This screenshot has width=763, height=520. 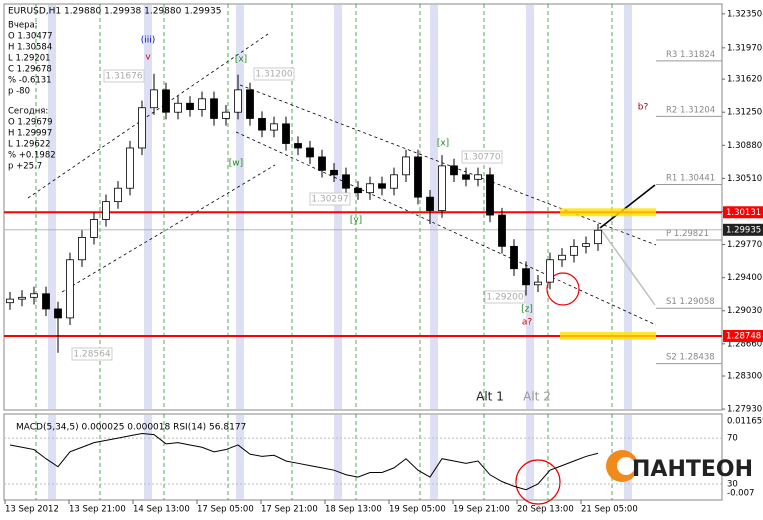 I want to click on info-line: p +25.7, so click(x=25, y=167).